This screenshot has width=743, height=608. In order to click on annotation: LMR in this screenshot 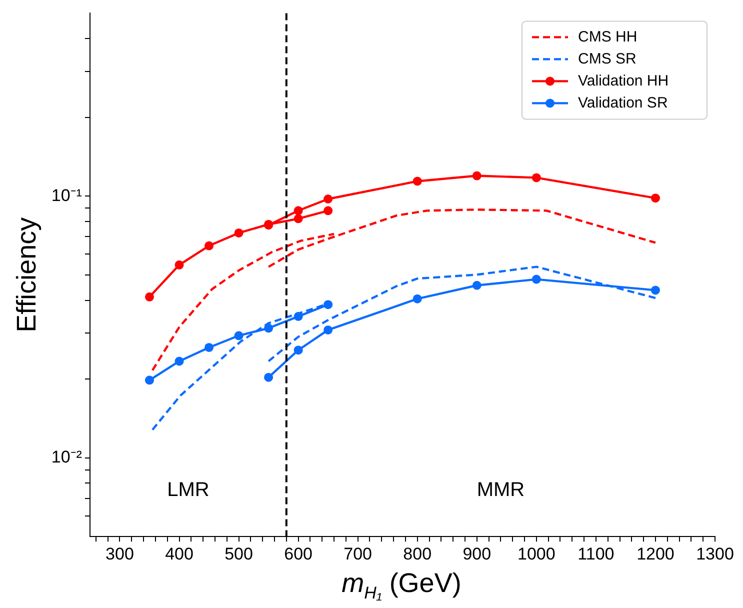, I will do `click(188, 490)`.